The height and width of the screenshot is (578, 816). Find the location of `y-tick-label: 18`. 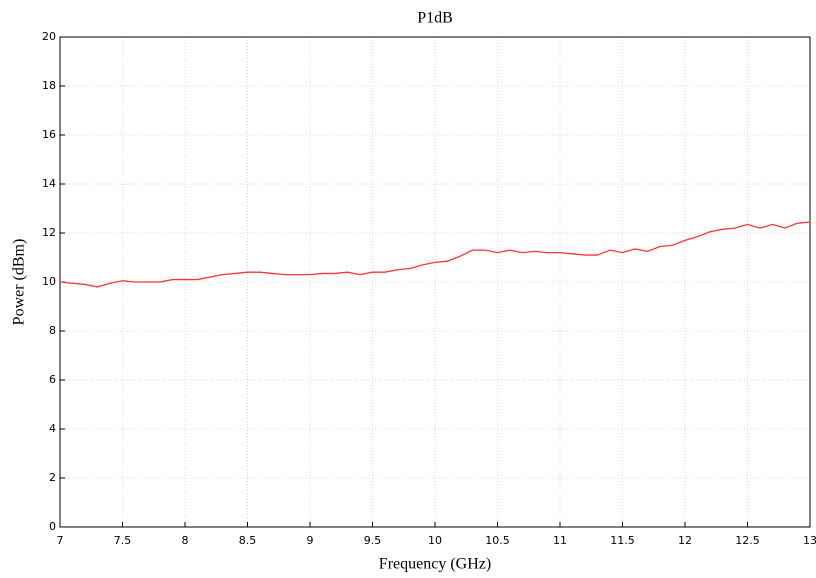

y-tick-label: 18 is located at coordinates (49, 85).